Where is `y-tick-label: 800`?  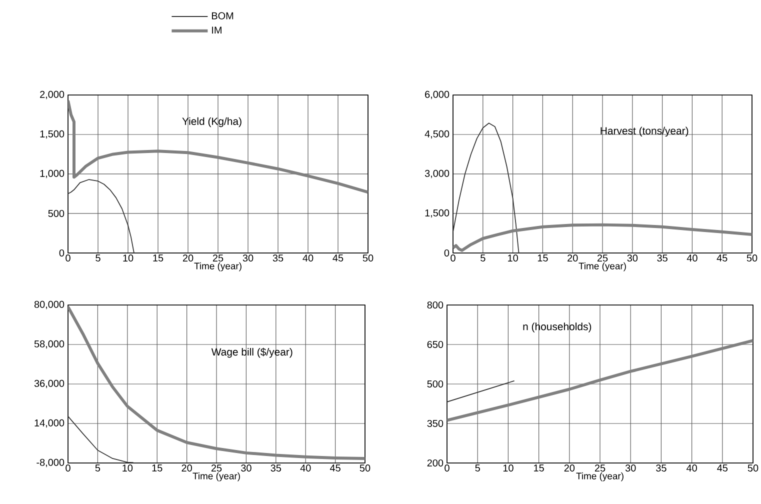 y-tick-label: 800 is located at coordinates (435, 305).